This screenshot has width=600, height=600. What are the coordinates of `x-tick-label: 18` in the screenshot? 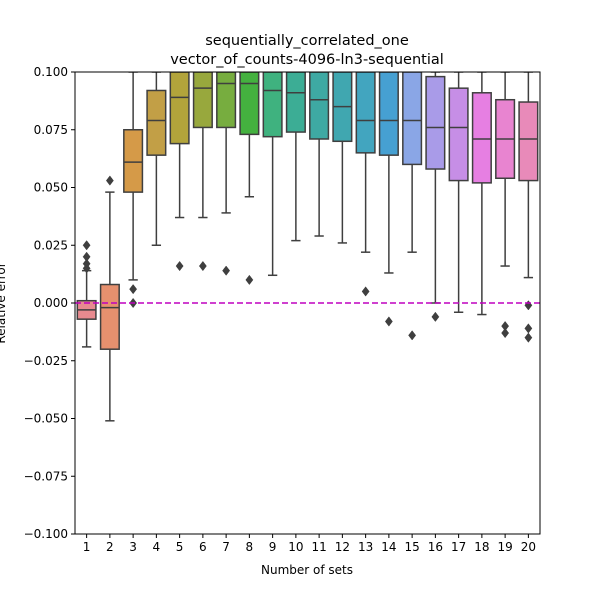 It's located at (481, 547).